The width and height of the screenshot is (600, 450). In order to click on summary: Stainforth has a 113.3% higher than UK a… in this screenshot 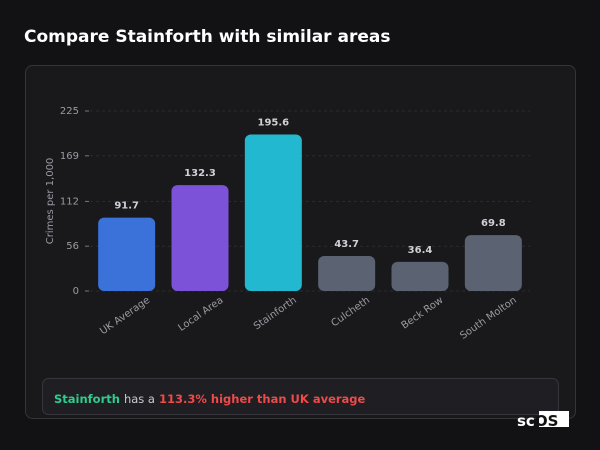, I will do `click(210, 399)`.